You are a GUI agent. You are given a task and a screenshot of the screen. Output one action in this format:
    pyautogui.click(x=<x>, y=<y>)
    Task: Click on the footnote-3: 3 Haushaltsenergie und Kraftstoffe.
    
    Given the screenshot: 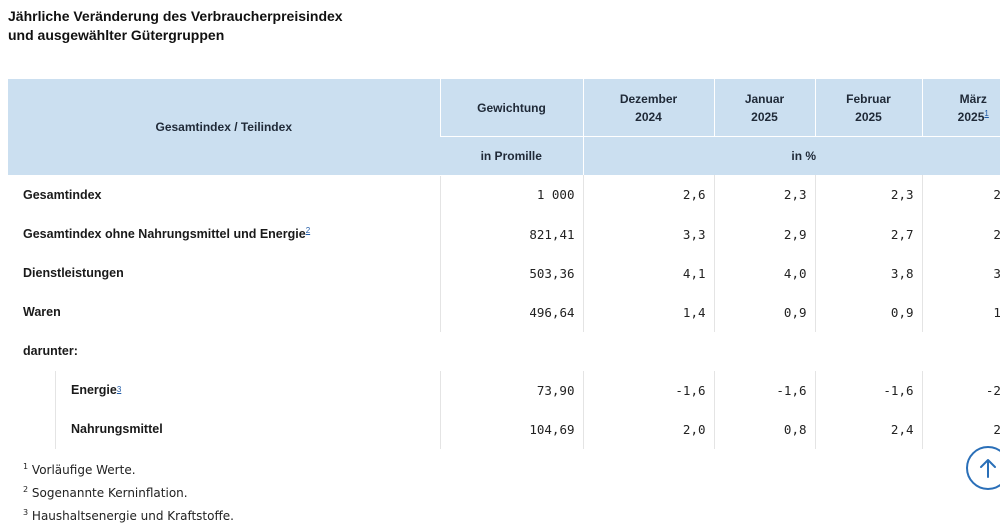 What is the action you would take?
    pyautogui.click(x=128, y=515)
    